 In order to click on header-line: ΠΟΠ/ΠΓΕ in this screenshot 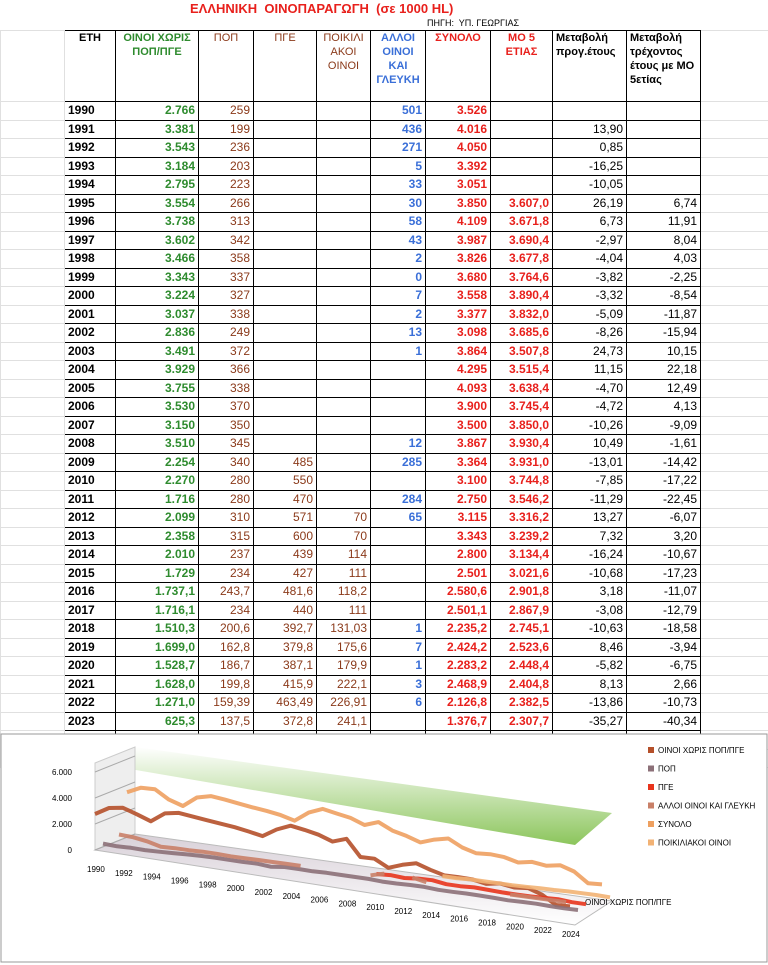, I will do `click(157, 52)`.